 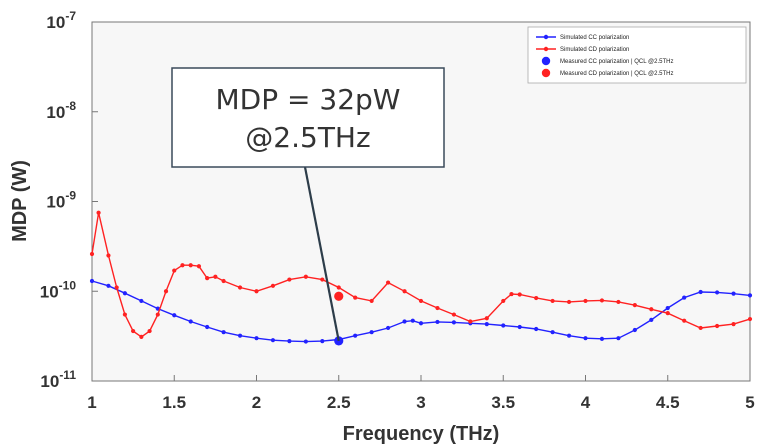 What do you see at coordinates (668, 402) in the screenshot?
I see `x-tick-label: 4.5` at bounding box center [668, 402].